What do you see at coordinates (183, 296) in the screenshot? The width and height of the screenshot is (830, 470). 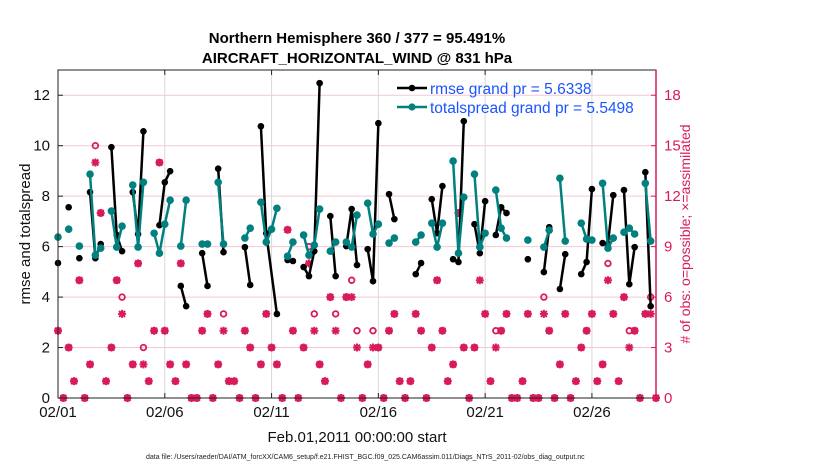 I see `rmse-line-segment` at bounding box center [183, 296].